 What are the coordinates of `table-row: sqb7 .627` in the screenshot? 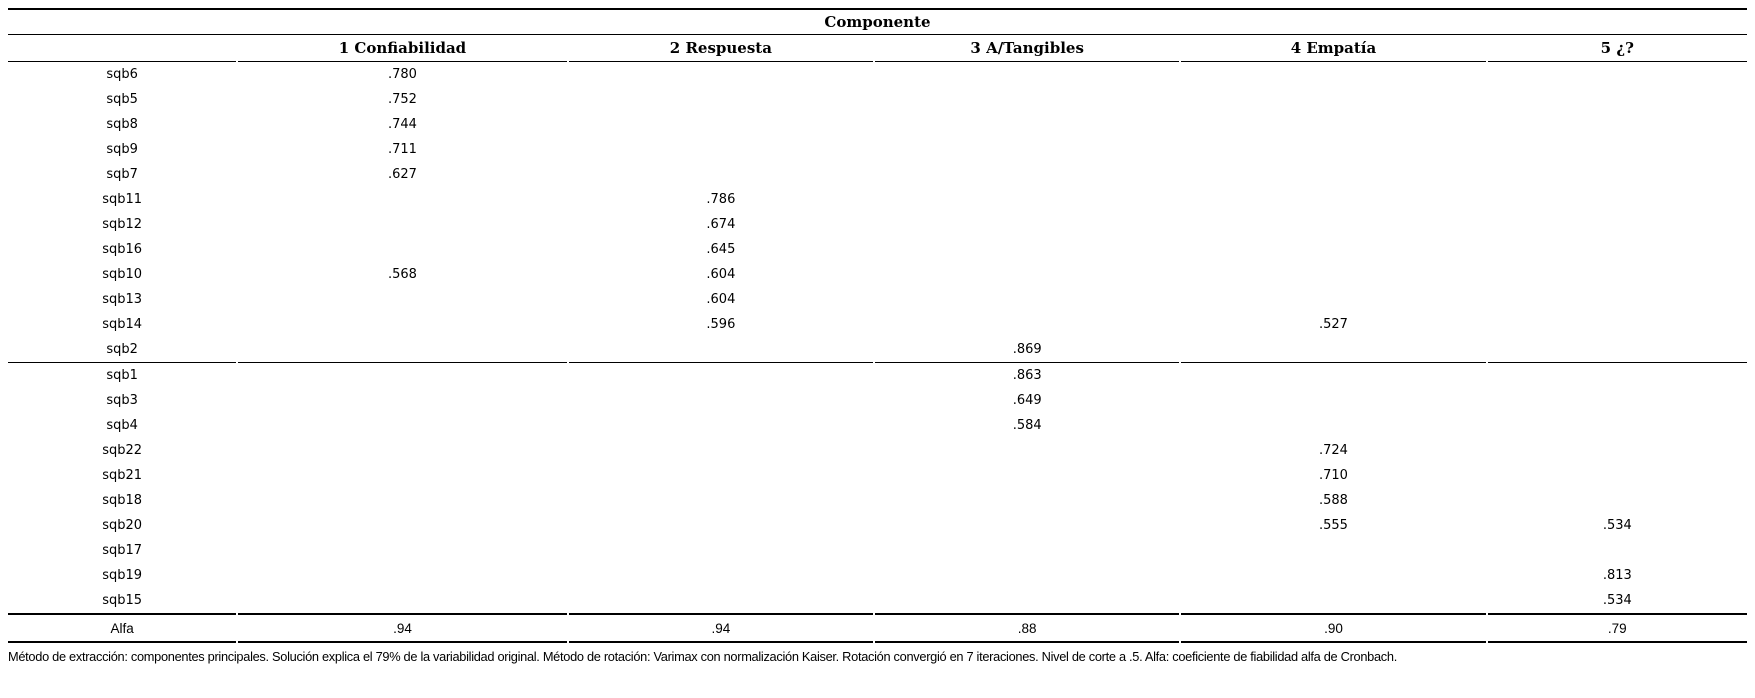 It's located at (877, 174).